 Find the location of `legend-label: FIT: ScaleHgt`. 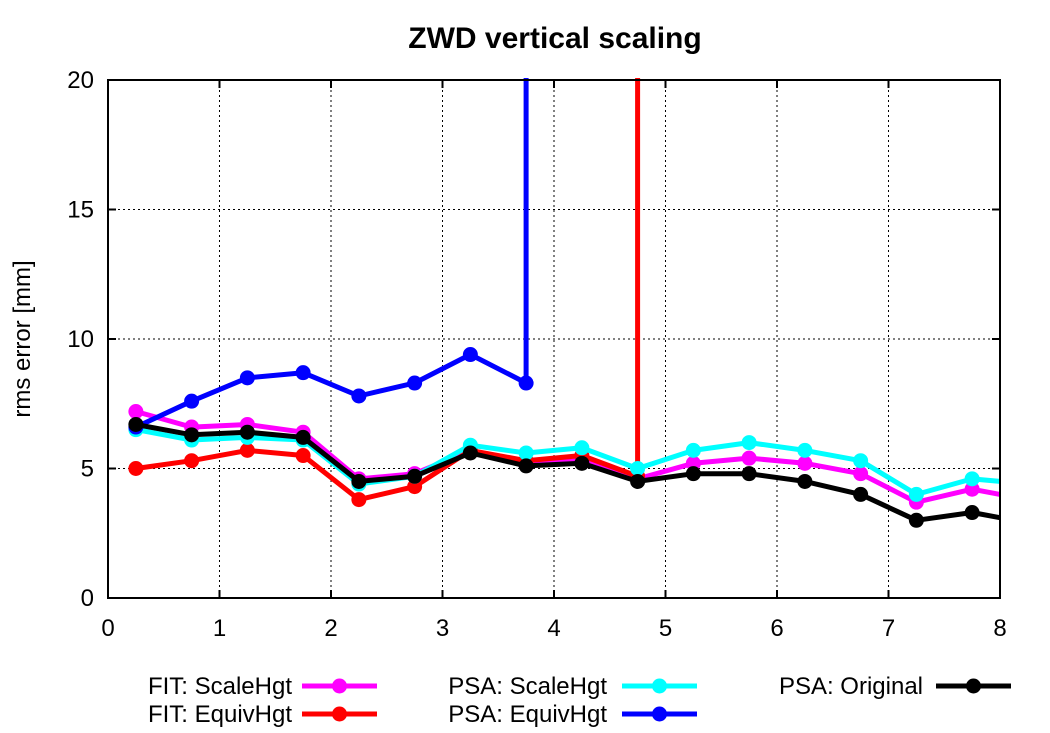

legend-label: FIT: ScaleHgt is located at coordinates (220, 686).